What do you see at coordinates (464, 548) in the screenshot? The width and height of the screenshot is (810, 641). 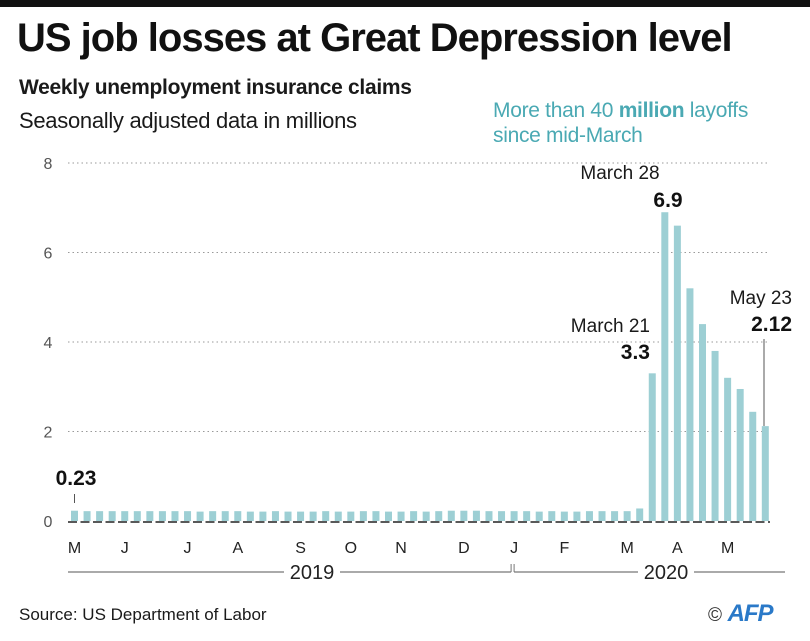 I see `x-tick-label: D` at bounding box center [464, 548].